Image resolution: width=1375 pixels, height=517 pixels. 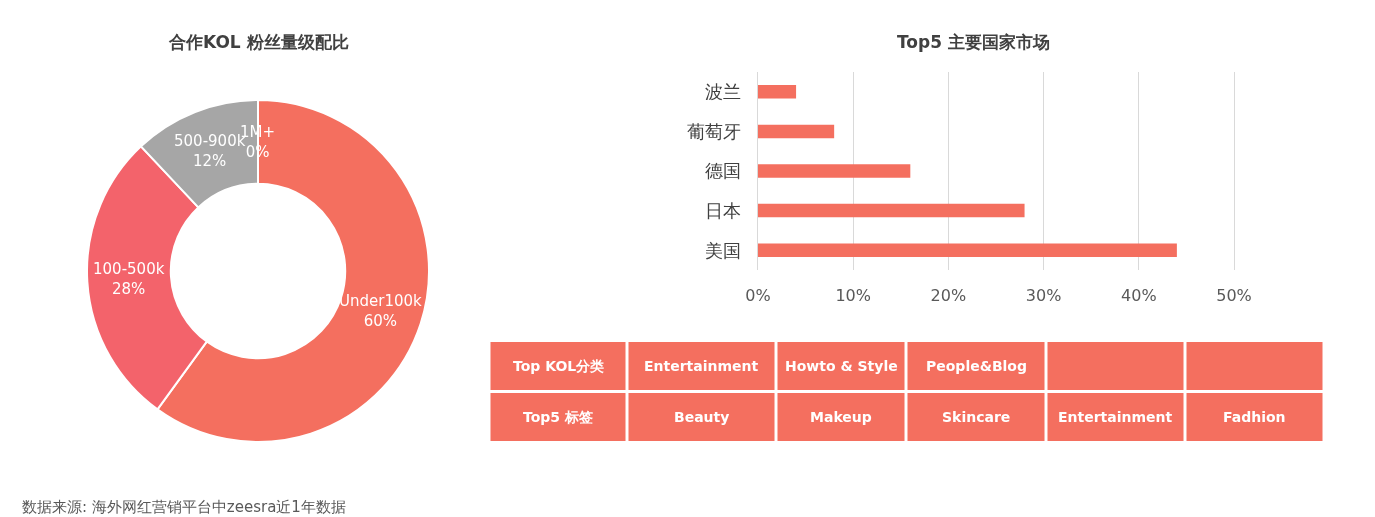 I want to click on y-tick-label: 波兰, so click(x=723, y=92).